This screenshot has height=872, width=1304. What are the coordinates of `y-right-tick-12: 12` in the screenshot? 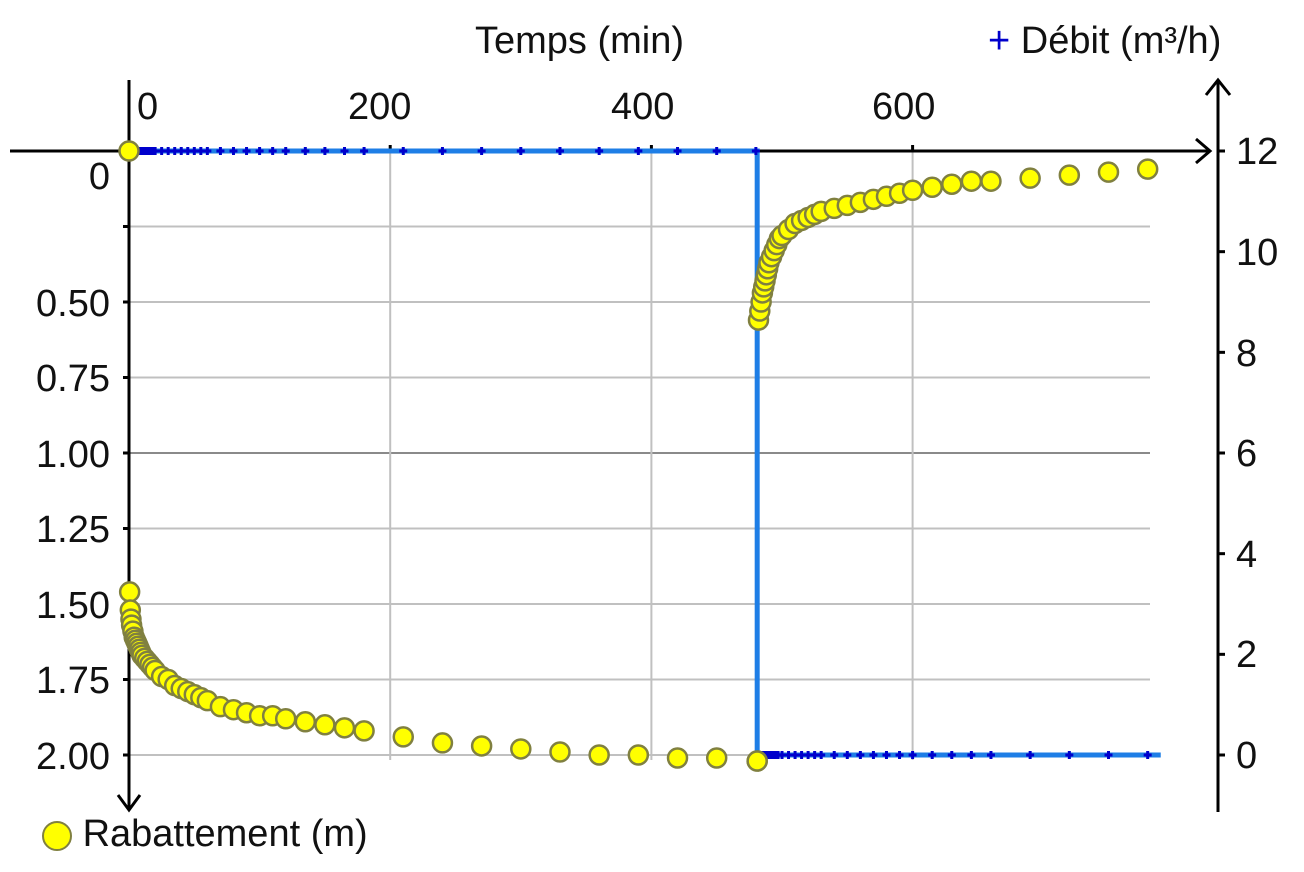 It's located at (1257, 152).